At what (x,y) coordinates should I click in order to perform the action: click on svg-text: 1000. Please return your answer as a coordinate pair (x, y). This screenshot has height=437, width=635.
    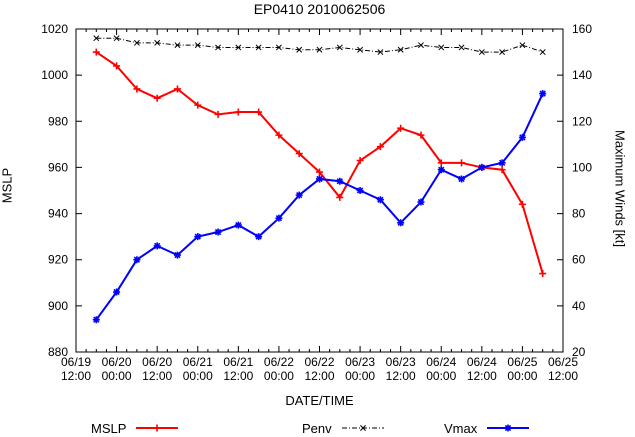
    Looking at the image, I should click on (54, 75).